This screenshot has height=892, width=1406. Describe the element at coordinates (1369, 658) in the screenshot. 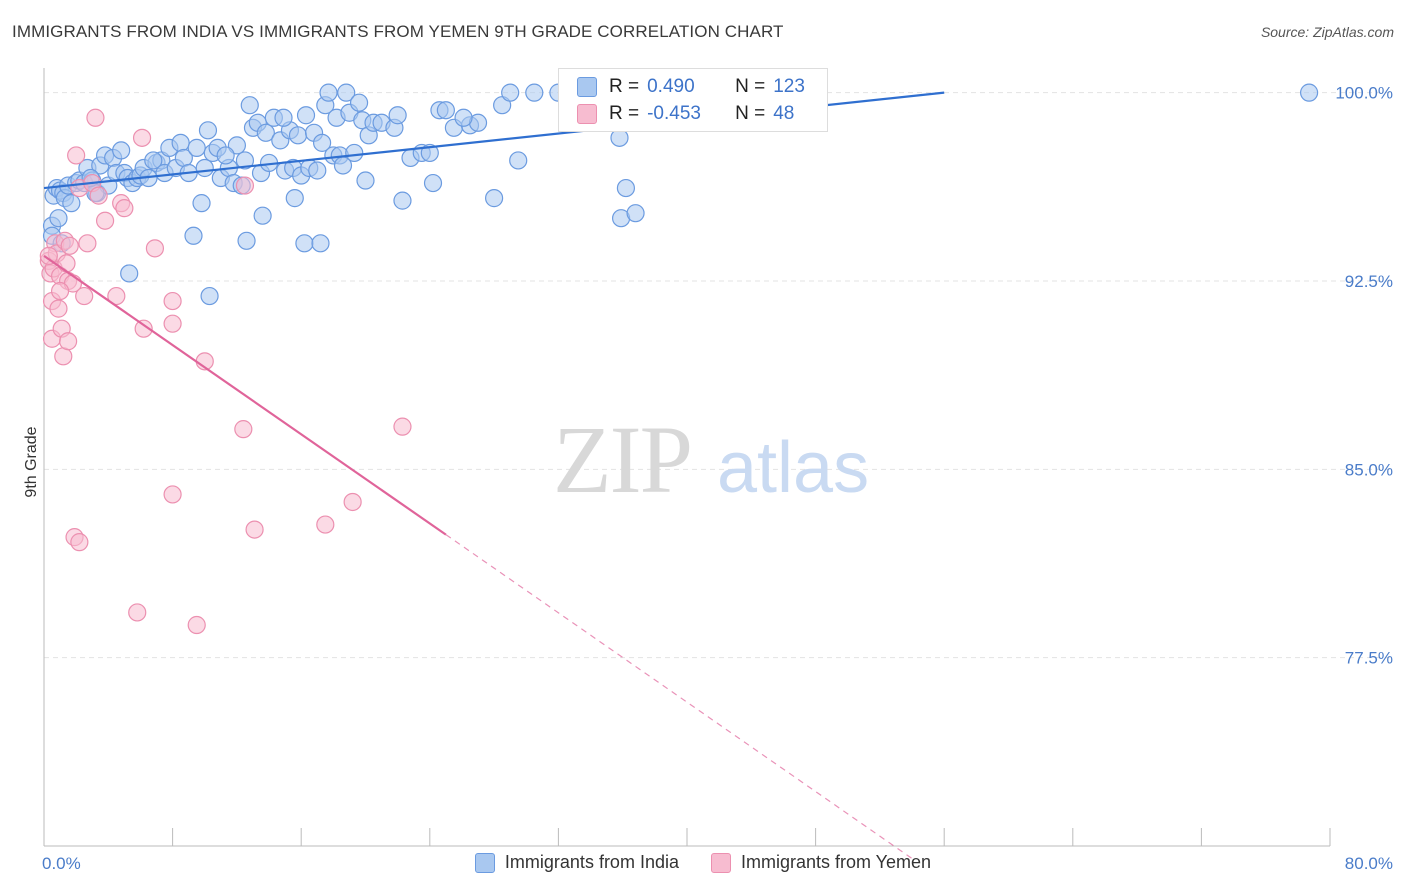

I see `y-tick-label: 77.5%` at that location.